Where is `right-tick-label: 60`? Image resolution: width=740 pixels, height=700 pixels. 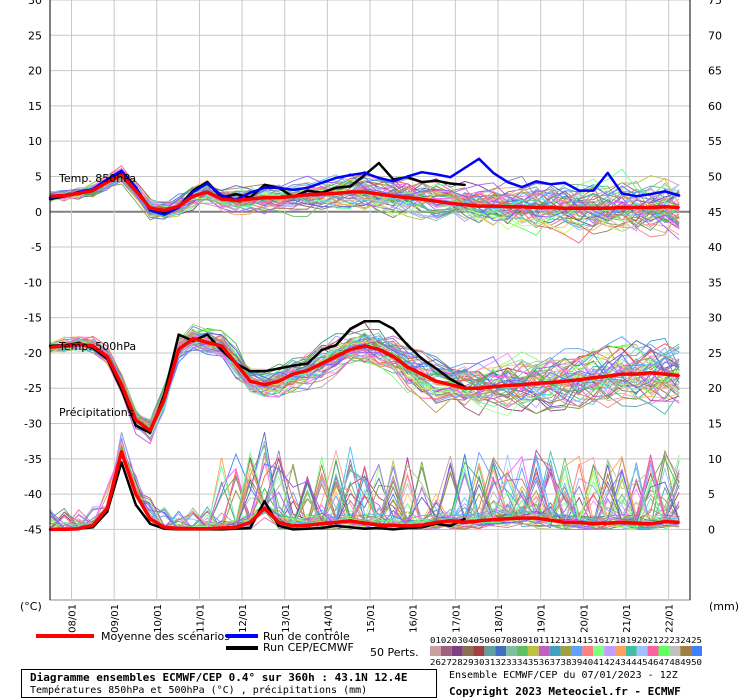
right-tick-label: 60 is located at coordinates (715, 106).